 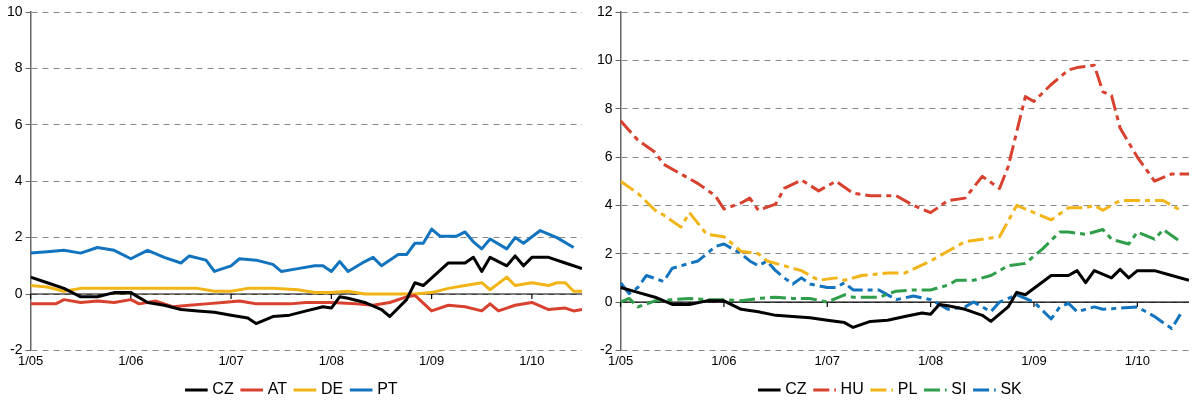 What do you see at coordinates (604, 10) in the screenshot?
I see `y-tick-label: 12` at bounding box center [604, 10].